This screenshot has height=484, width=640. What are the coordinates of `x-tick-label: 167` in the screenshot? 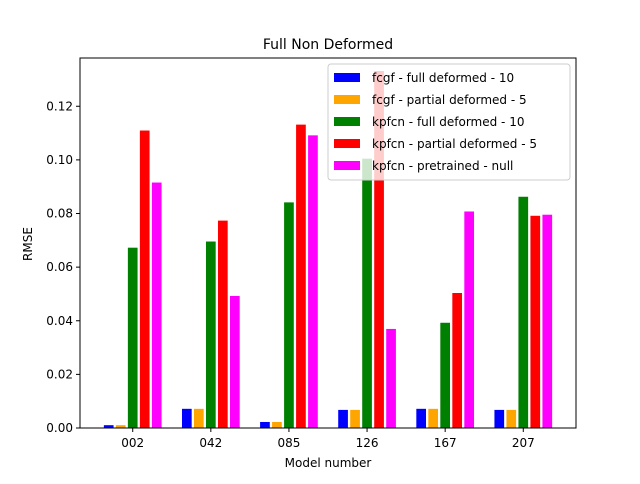 It's located at (445, 443).